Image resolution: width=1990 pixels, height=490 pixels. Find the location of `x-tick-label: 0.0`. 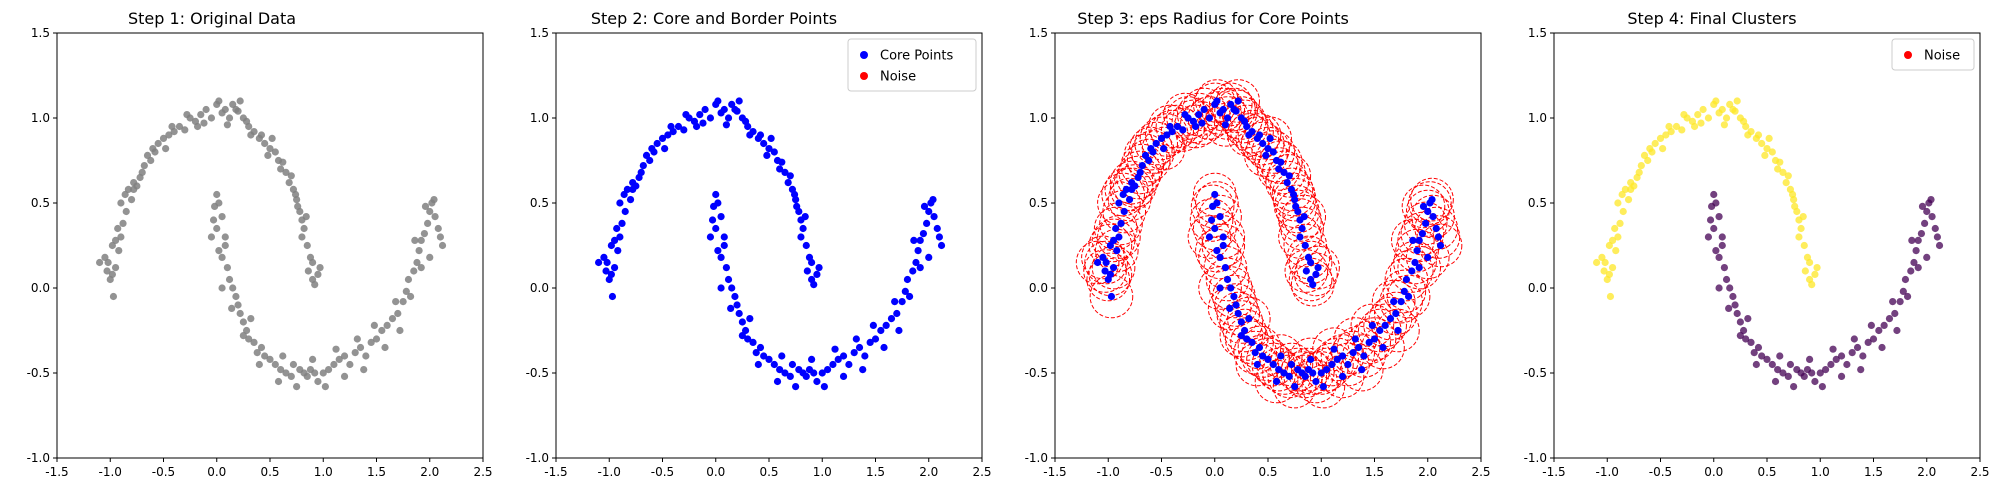

x-tick-label: 0.0 is located at coordinates (715, 472).